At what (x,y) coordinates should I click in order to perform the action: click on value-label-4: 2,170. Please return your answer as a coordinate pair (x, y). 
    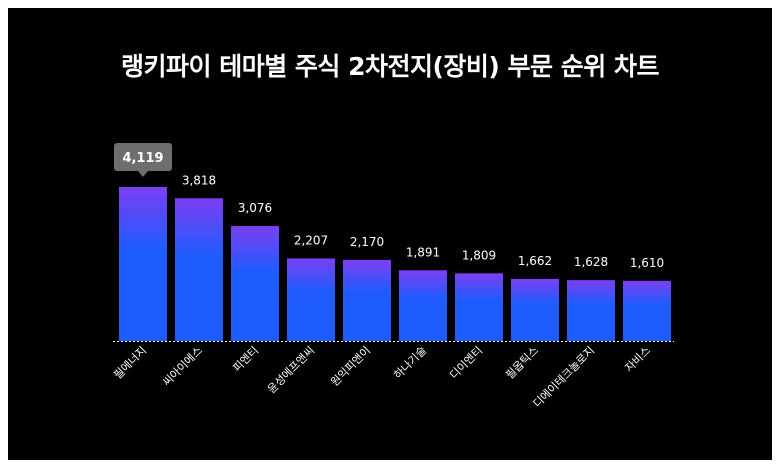
    Looking at the image, I should click on (367, 242).